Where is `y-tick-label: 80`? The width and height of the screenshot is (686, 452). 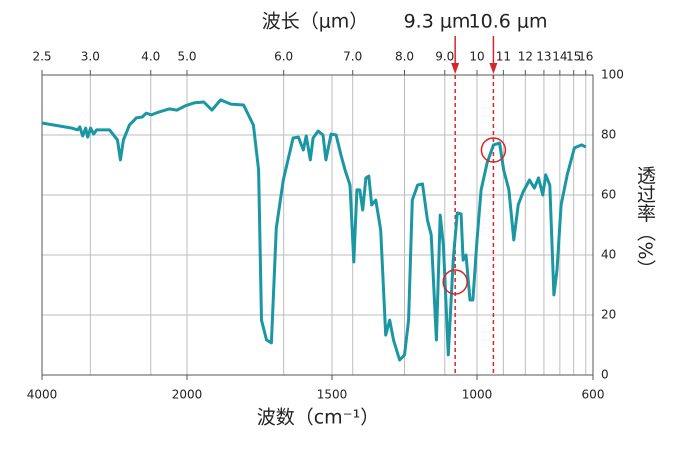
y-tick-label: 80 is located at coordinates (608, 135).